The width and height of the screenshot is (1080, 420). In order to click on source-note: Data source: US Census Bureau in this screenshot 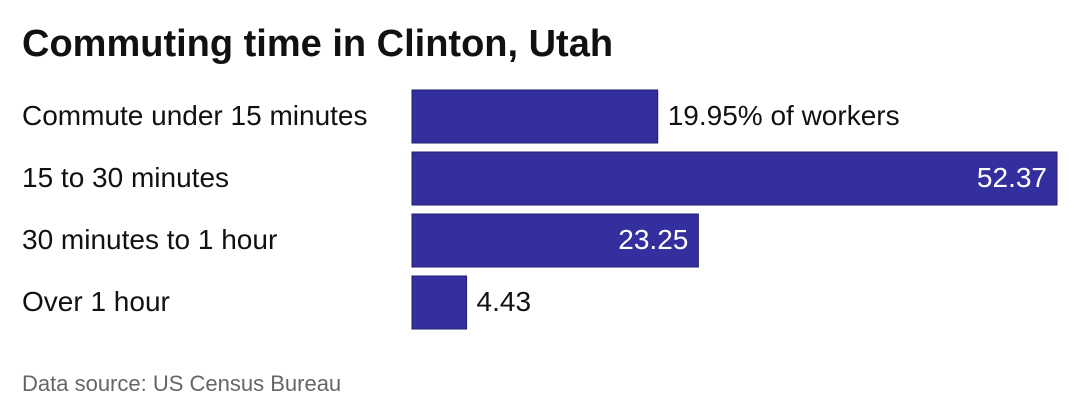, I will do `click(181, 383)`.